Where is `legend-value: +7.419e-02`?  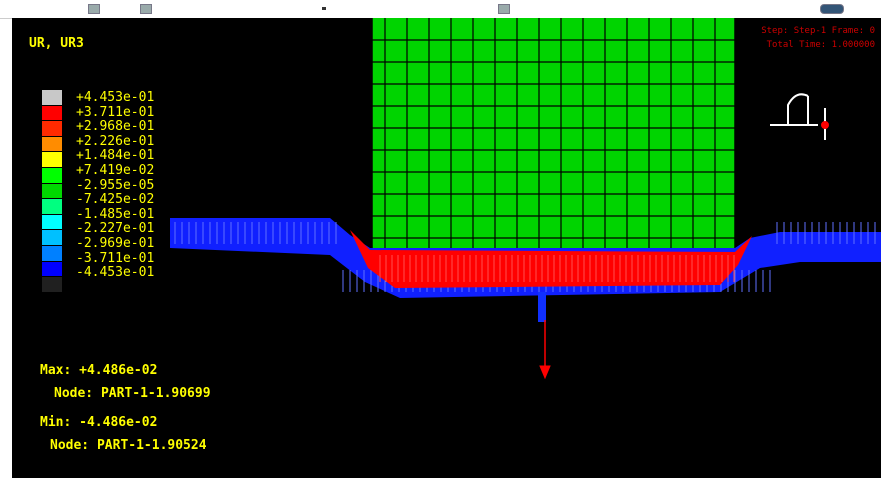 legend-value: +7.419e-02 is located at coordinates (115, 170).